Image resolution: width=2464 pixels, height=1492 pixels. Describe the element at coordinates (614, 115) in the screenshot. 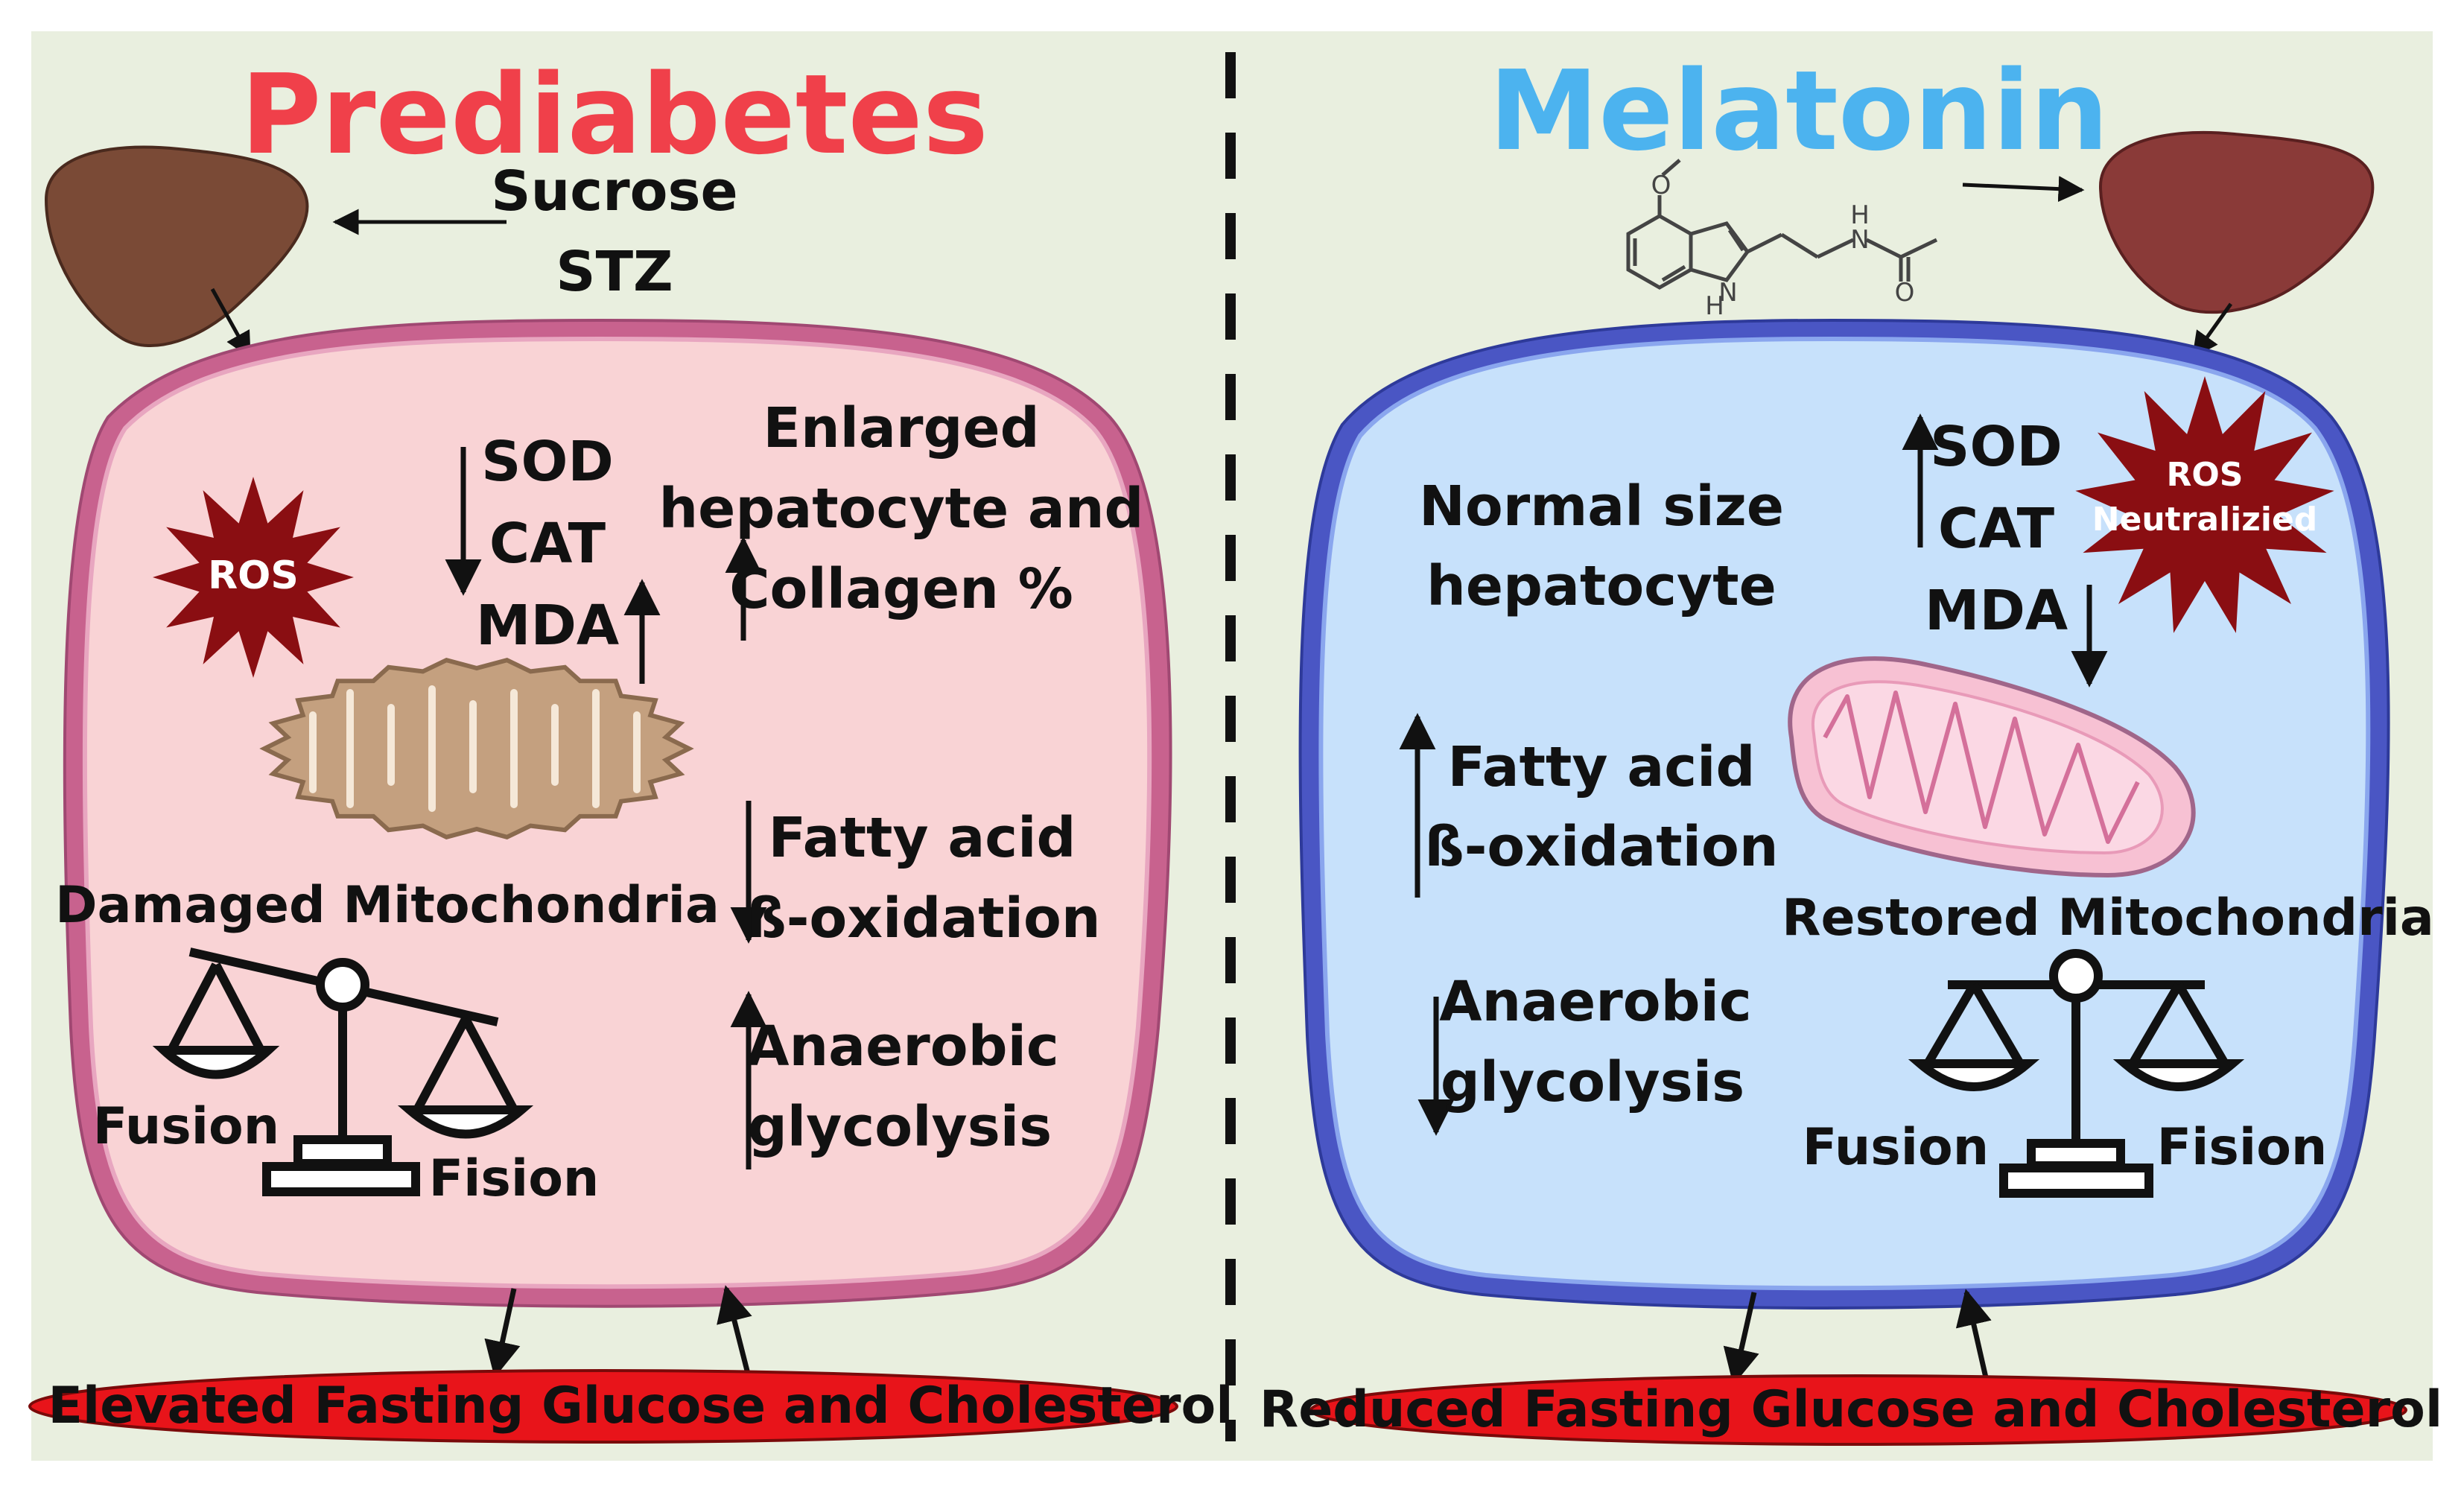

I see `prediabetes-title: Prediabetes` at that location.